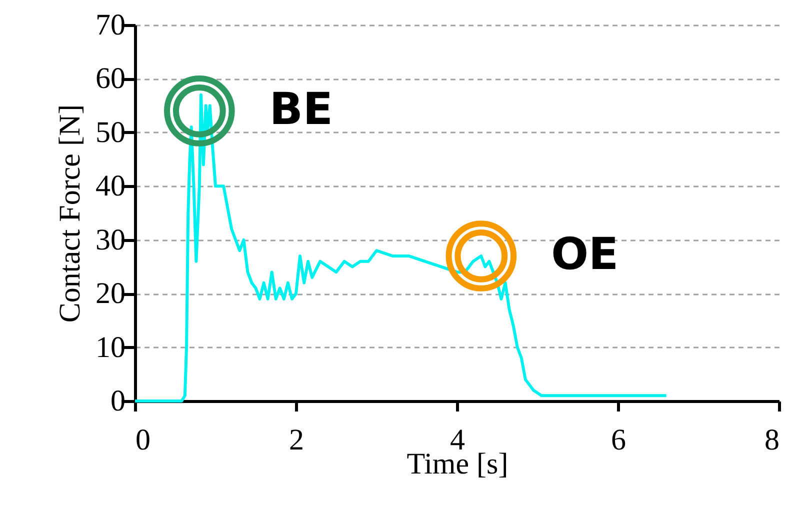 The height and width of the screenshot is (517, 792). What do you see at coordinates (296, 440) in the screenshot?
I see `x-tick-label: 2` at bounding box center [296, 440].